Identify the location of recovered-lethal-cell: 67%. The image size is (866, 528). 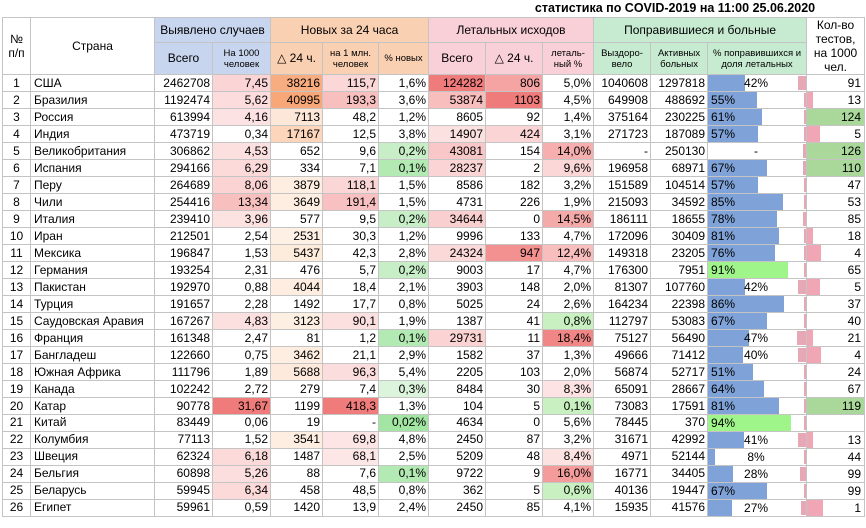
(757, 490).